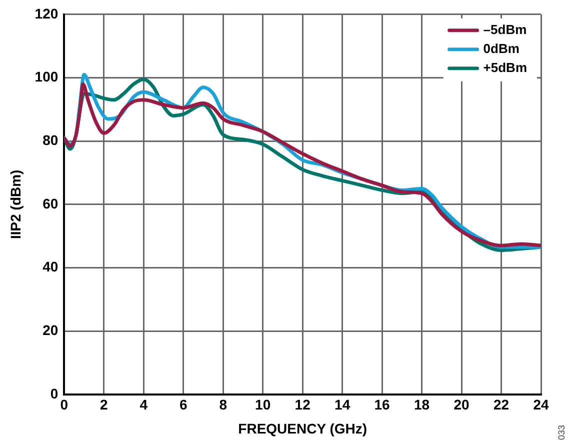  What do you see at coordinates (50, 330) in the screenshot?
I see `y-tick-label: 20` at bounding box center [50, 330].